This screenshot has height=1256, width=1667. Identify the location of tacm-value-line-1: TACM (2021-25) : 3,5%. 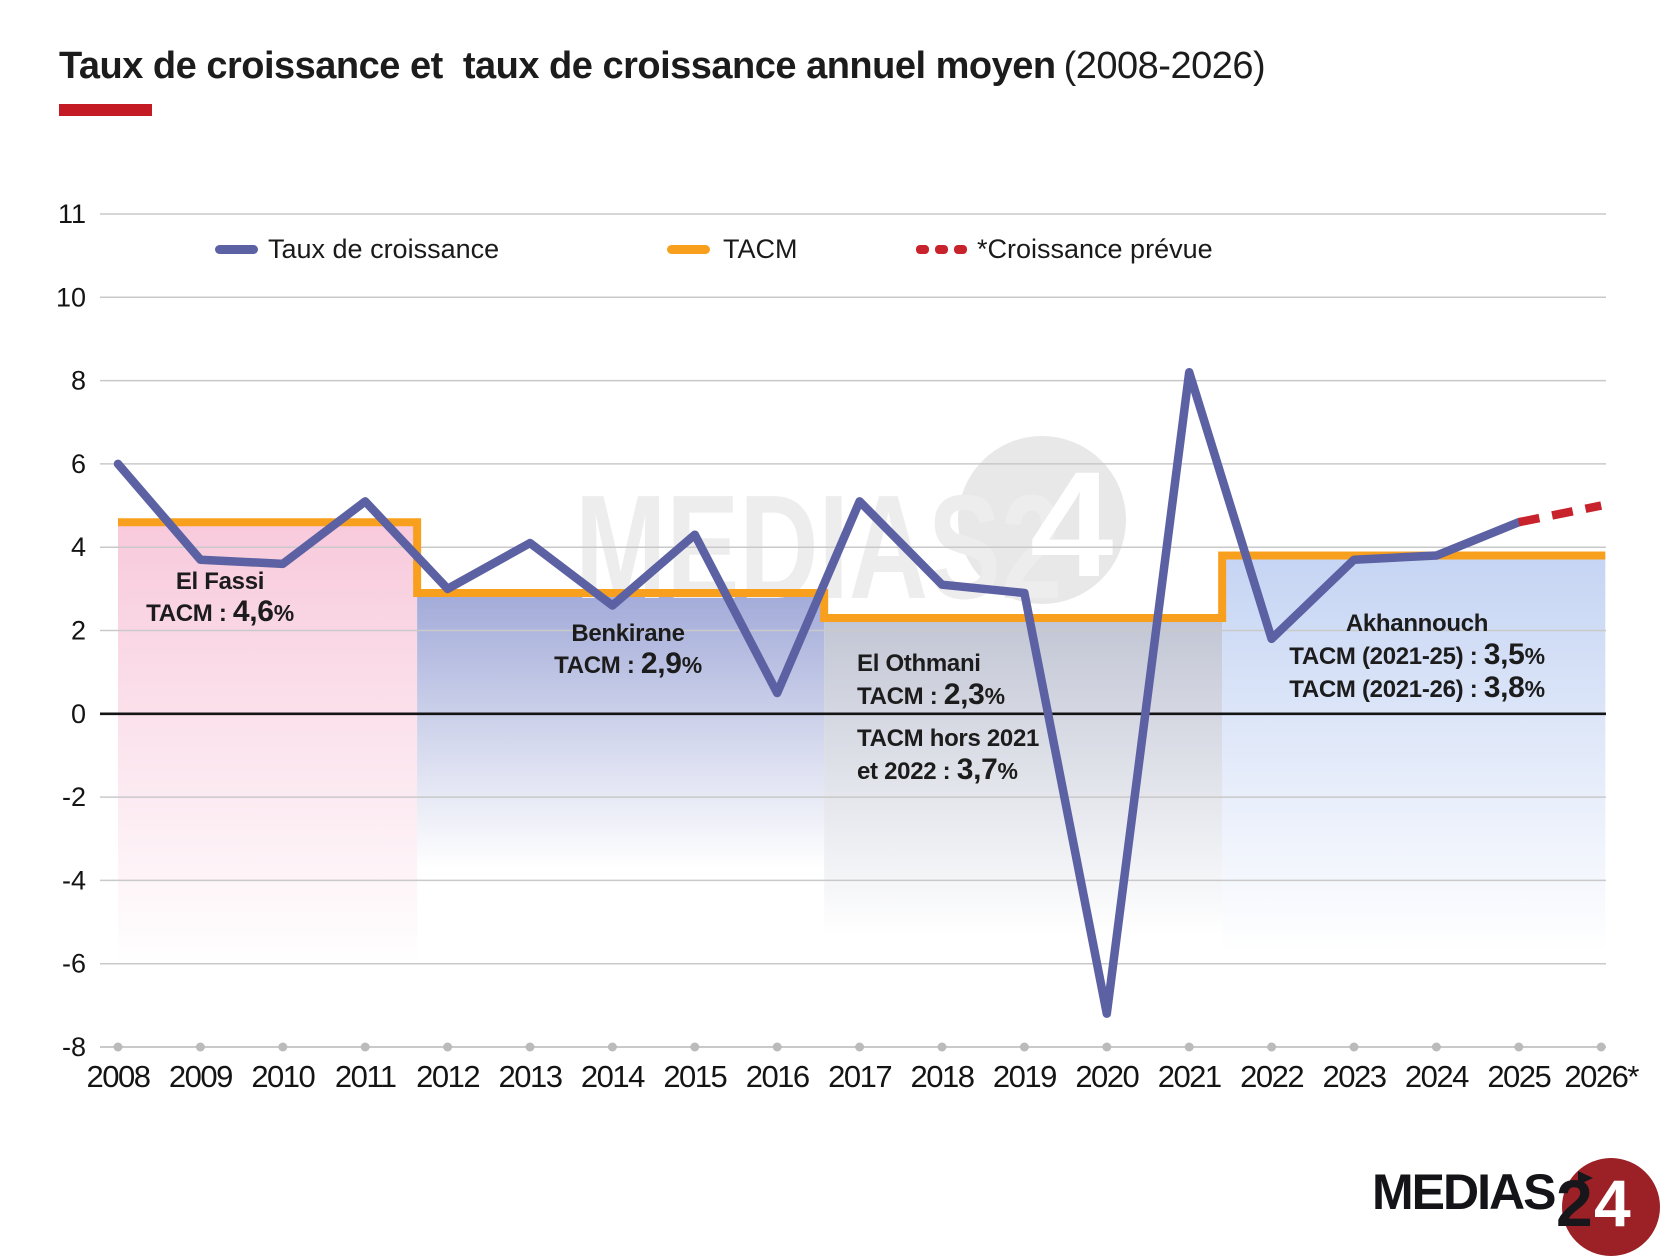
(1417, 654).